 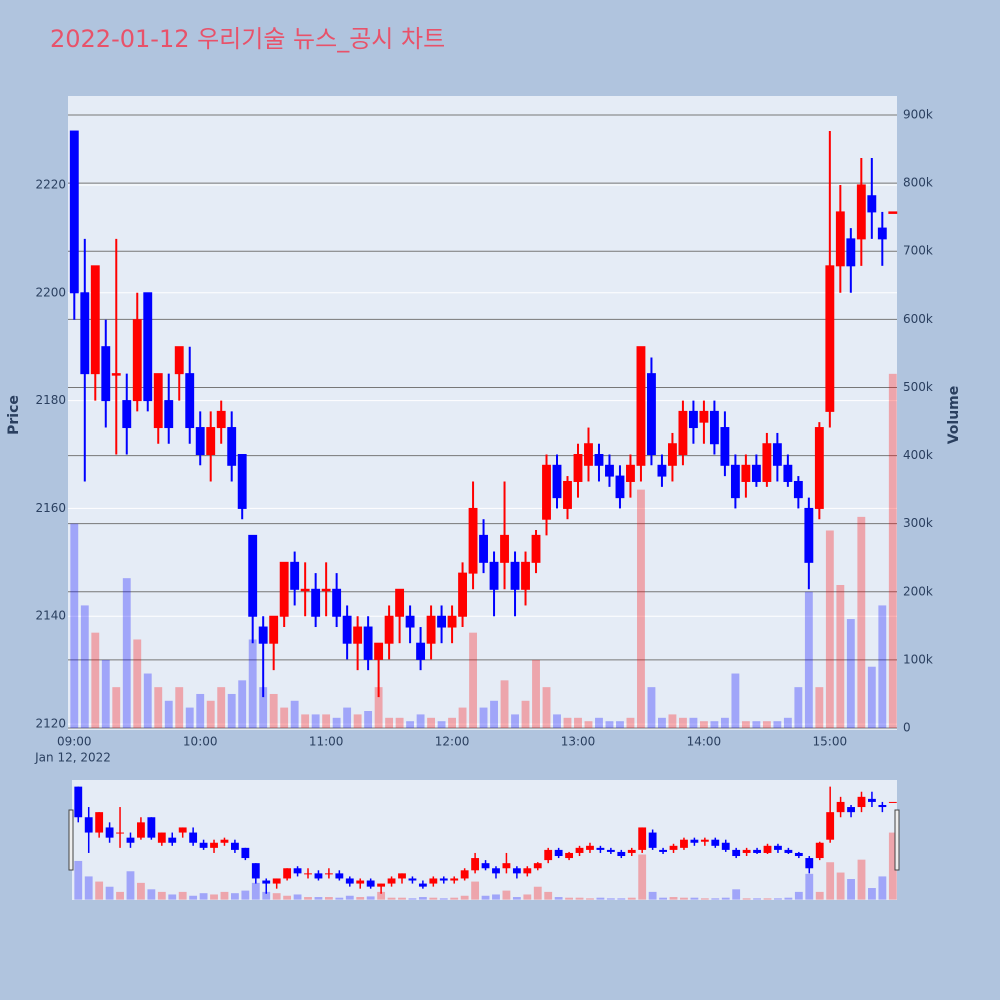 I want to click on y2-tick-label: 900k, so click(x=918, y=115).